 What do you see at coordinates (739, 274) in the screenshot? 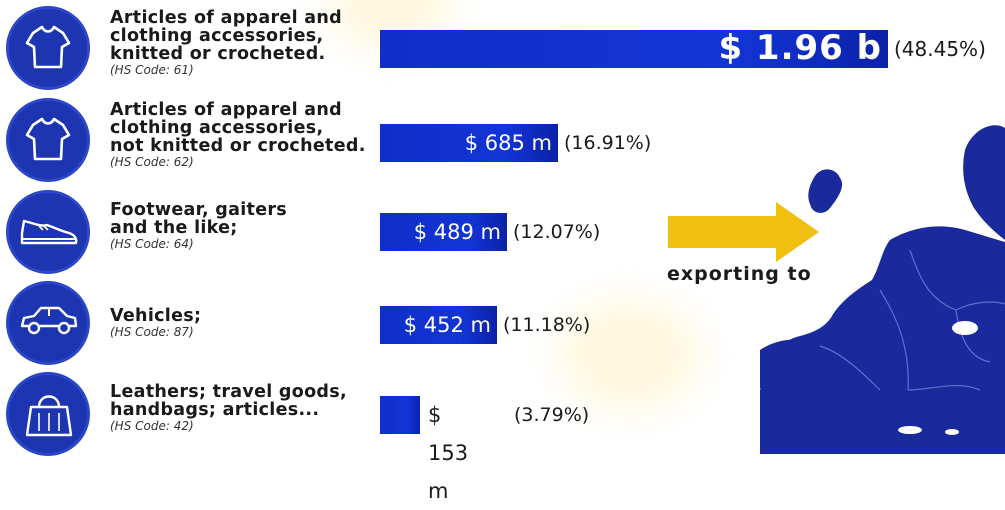
I see `exporting-to-label: exporting to` at bounding box center [739, 274].